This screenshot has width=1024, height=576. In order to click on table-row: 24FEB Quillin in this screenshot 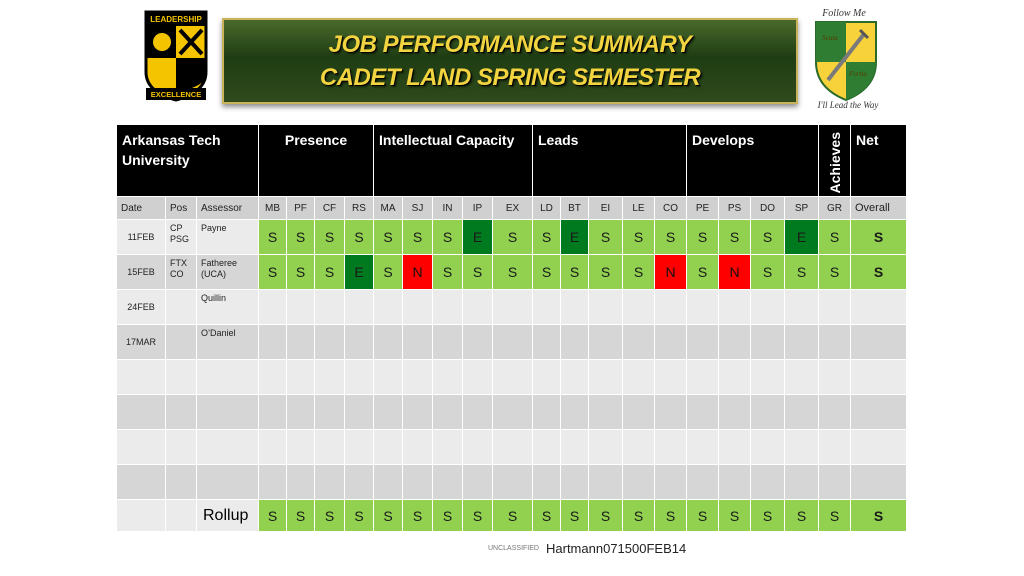, I will do `click(511, 307)`.